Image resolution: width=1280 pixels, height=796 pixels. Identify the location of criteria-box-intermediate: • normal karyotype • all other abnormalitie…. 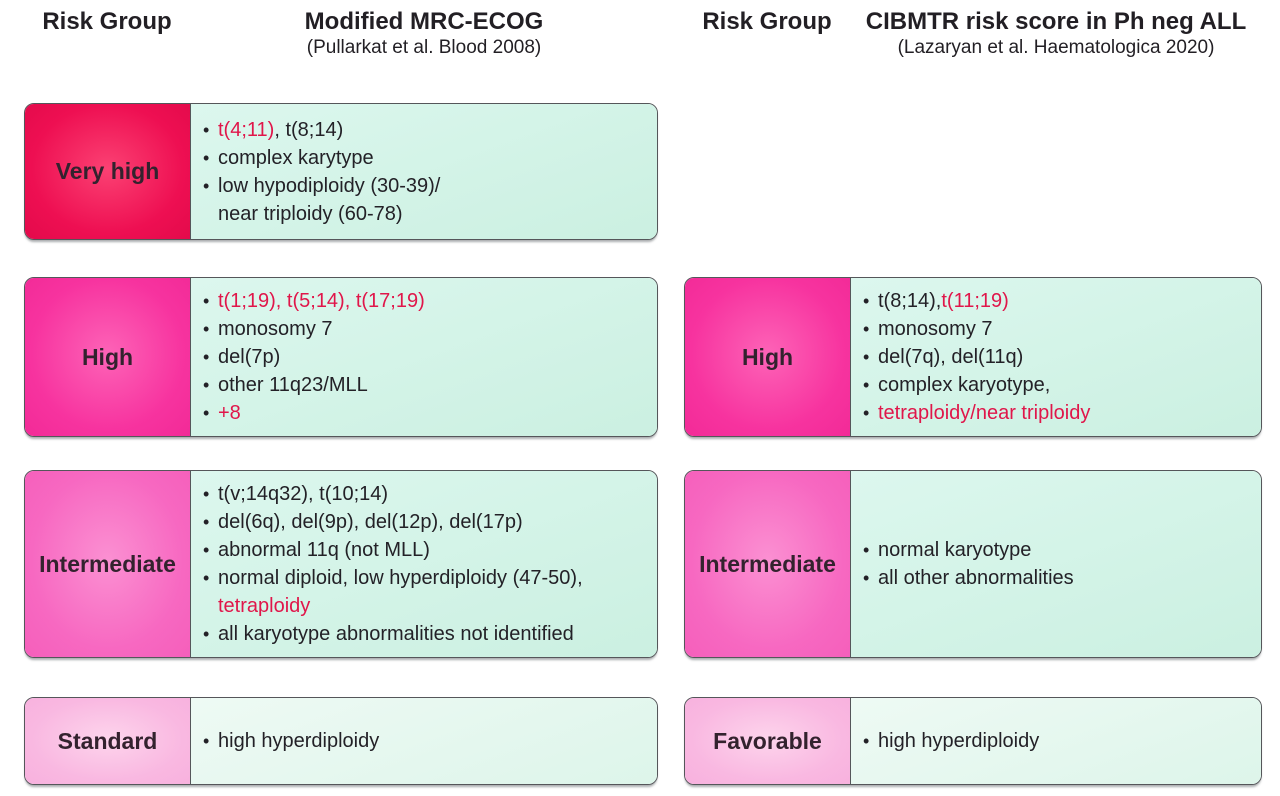
(1056, 564).